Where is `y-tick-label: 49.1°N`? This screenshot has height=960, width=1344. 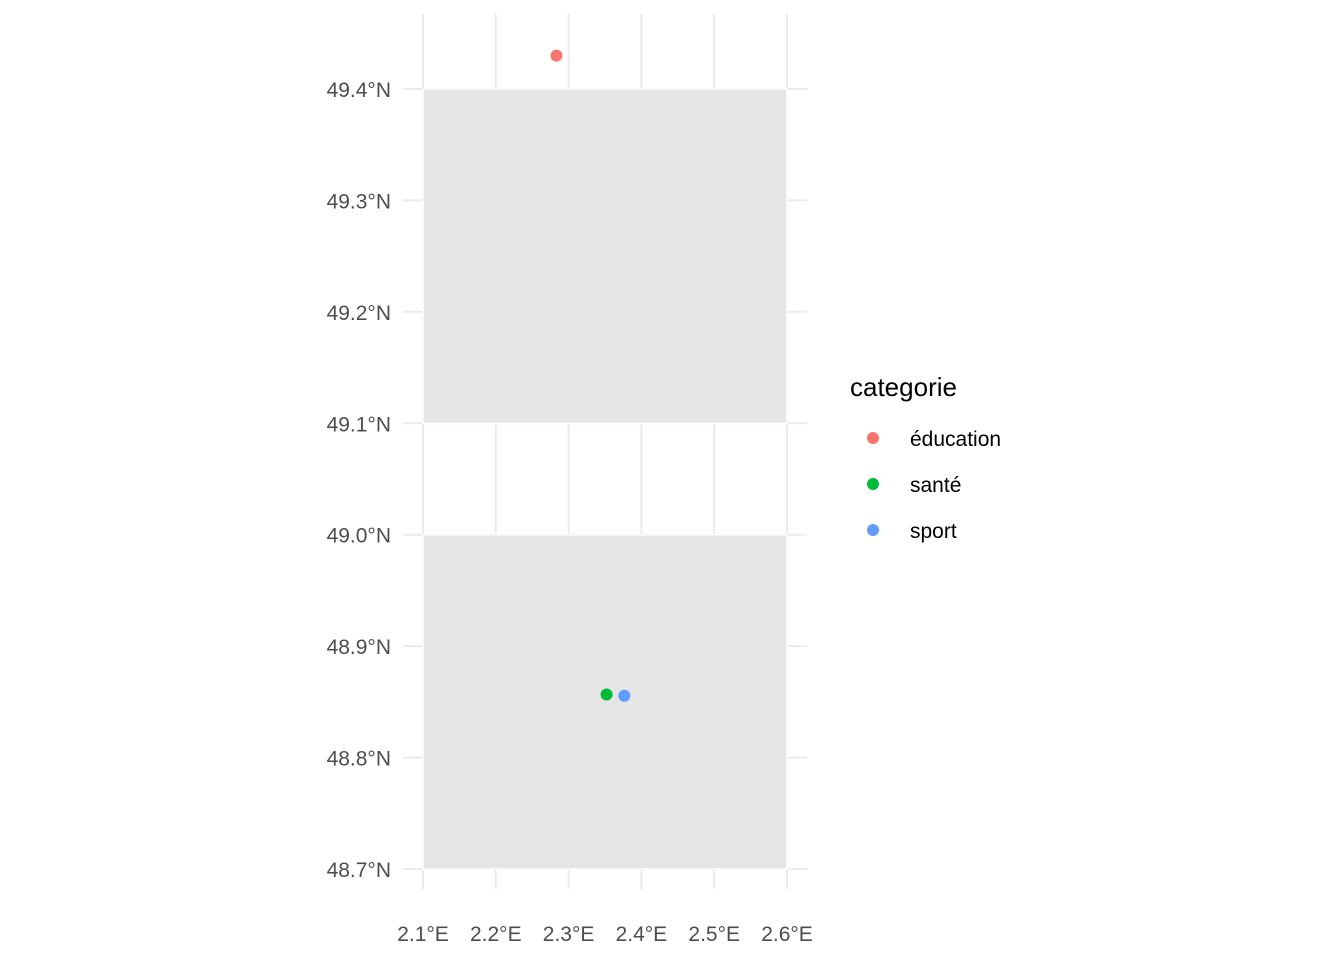
y-tick-label: 49.1°N is located at coordinates (359, 424).